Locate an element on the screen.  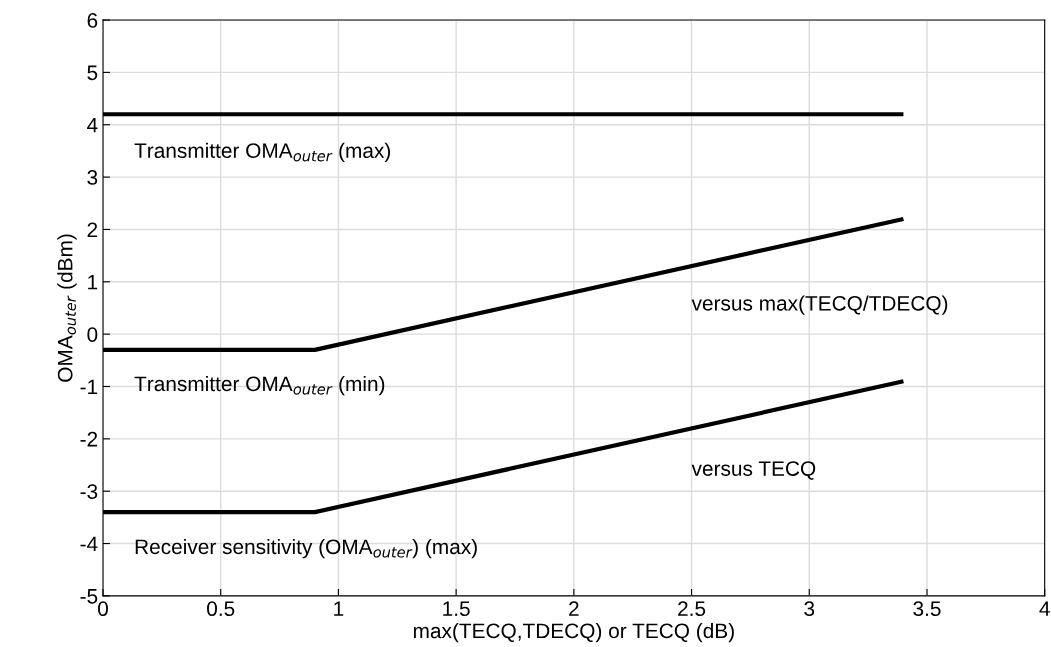
x-tick-label: 0 is located at coordinates (103, 609).